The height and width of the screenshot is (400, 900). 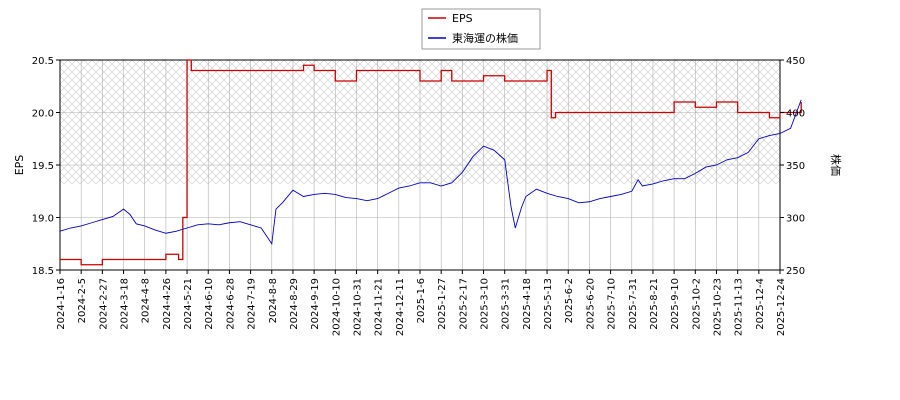 What do you see at coordinates (462, 18) in the screenshot?
I see `legend-label-eps: EPS` at bounding box center [462, 18].